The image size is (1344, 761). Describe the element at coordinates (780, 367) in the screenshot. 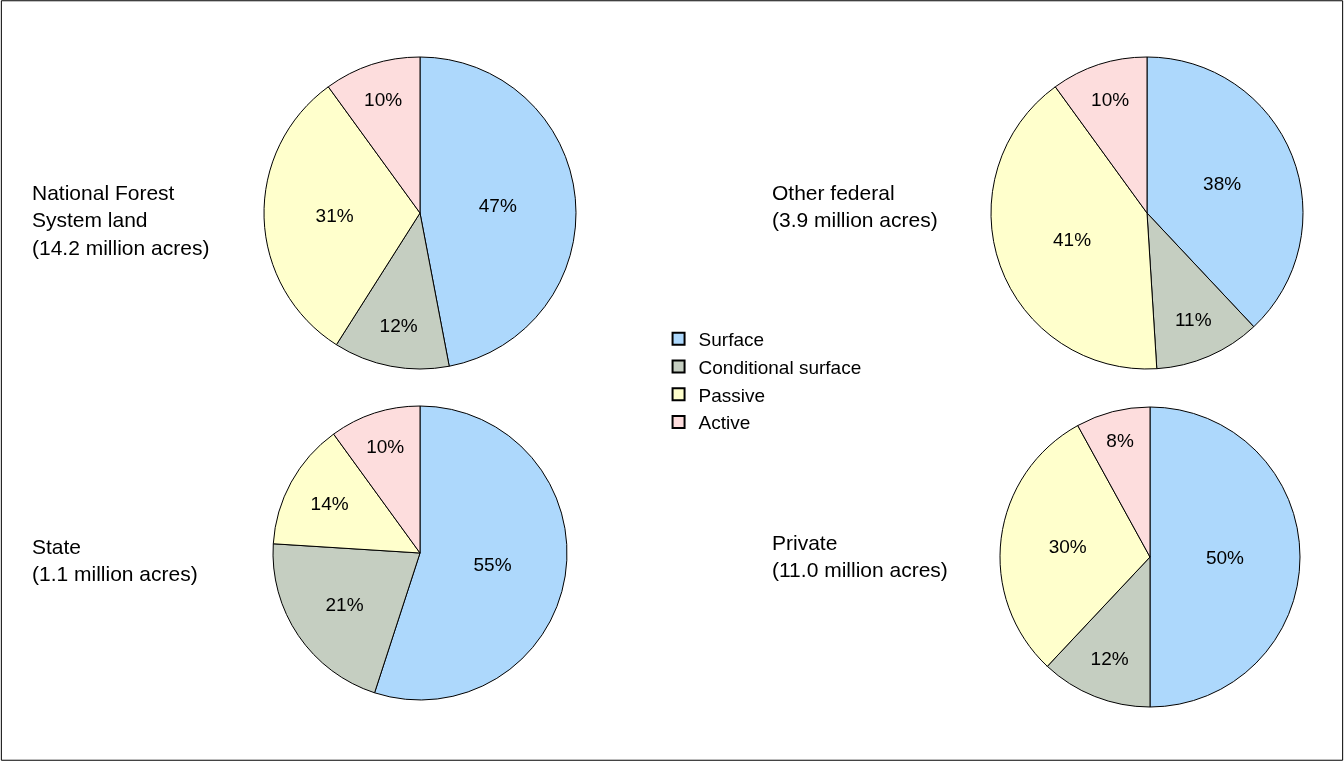

I see `legend-label: Conditional surface` at that location.